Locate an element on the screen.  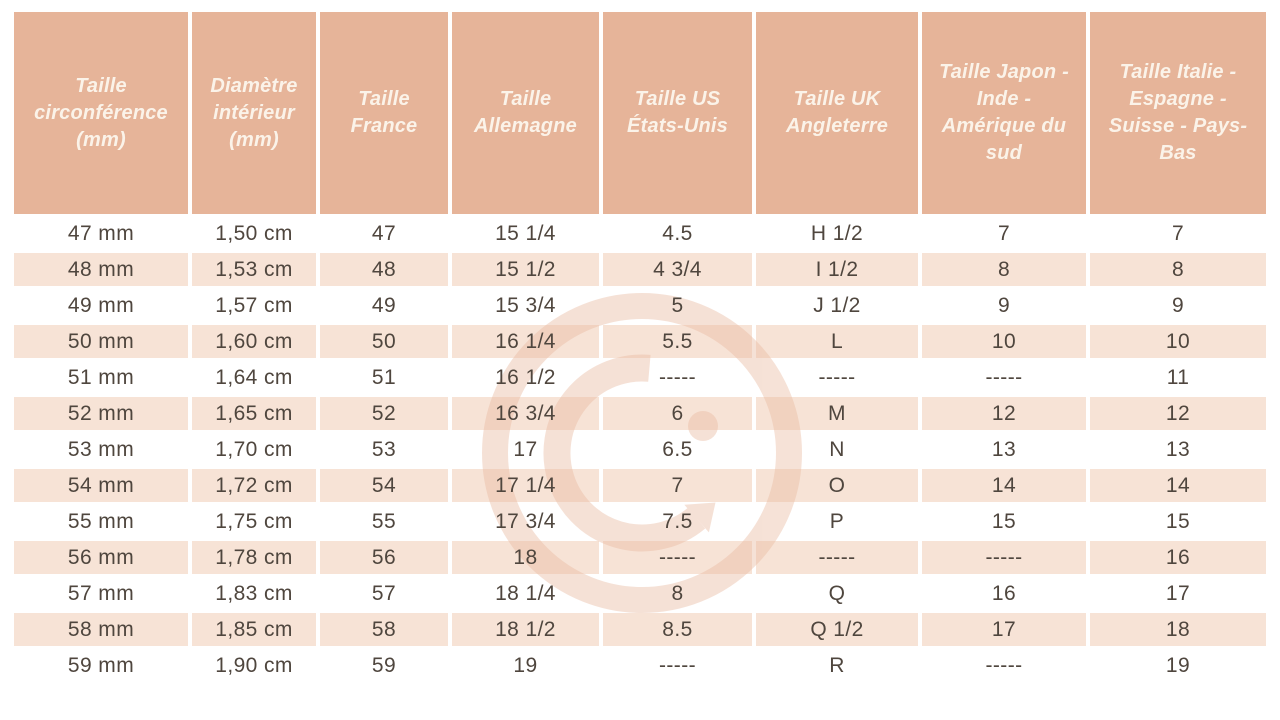
table-row: 57 mm 1,83 cm 57 18 1/4 8 Q 16 17 is located at coordinates (640, 593).